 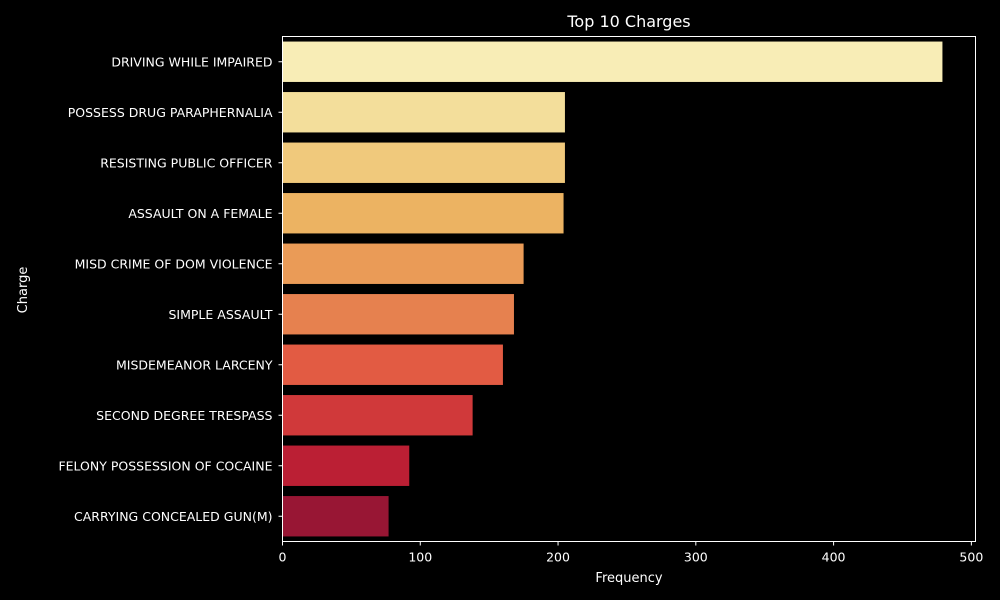 I want to click on y-tick-label: DRIVING WHILE IMPAIRED, so click(x=191, y=61).